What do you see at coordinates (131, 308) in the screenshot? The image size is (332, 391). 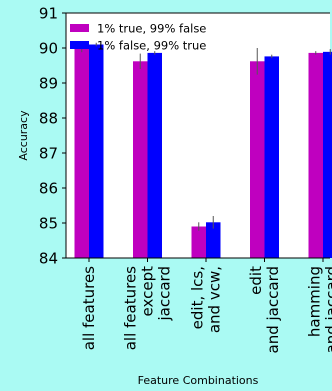 I see `x-tick-label-2-line-1: all features` at bounding box center [131, 308].